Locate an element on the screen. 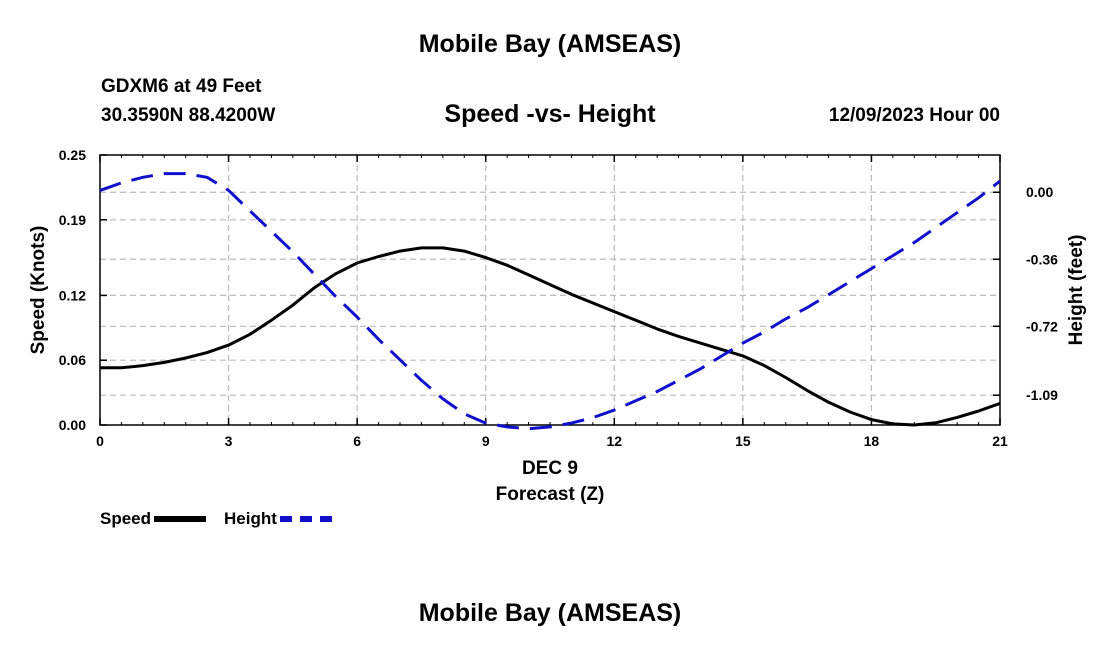 The image size is (1100, 650). x-tick-label: 6 is located at coordinates (357, 441).